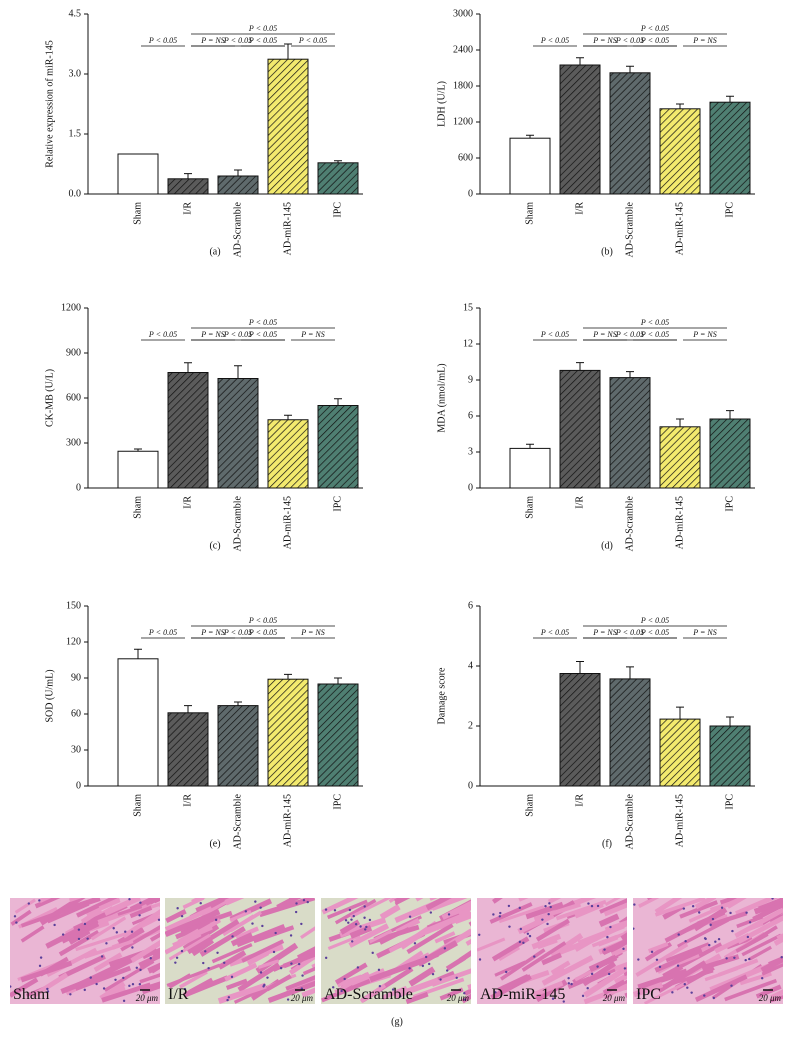  I want to click on panel-label: (f), so click(607, 843).